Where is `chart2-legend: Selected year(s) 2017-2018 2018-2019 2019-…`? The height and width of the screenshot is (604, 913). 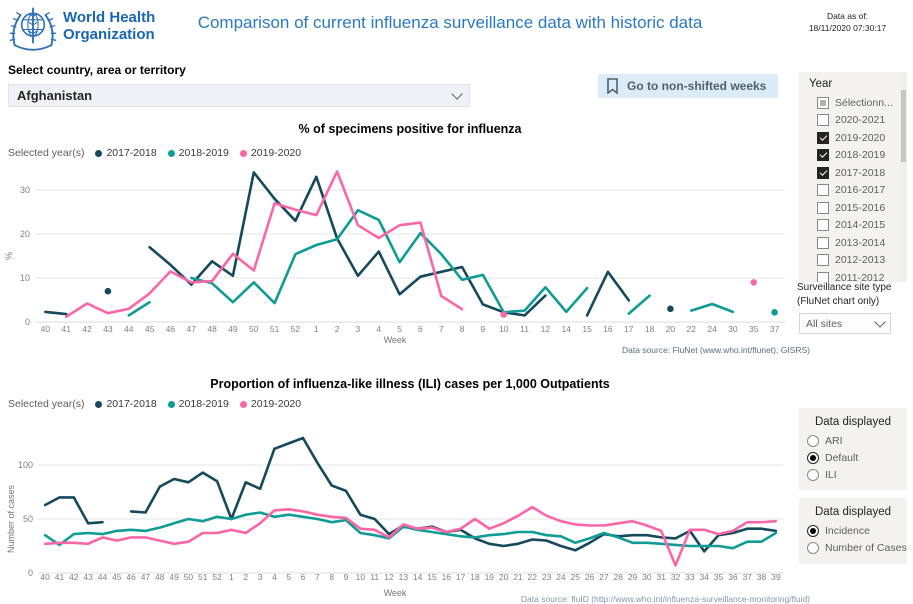 chart2-legend: Selected year(s) 2017-2018 2018-2019 2019-… is located at coordinates (154, 404).